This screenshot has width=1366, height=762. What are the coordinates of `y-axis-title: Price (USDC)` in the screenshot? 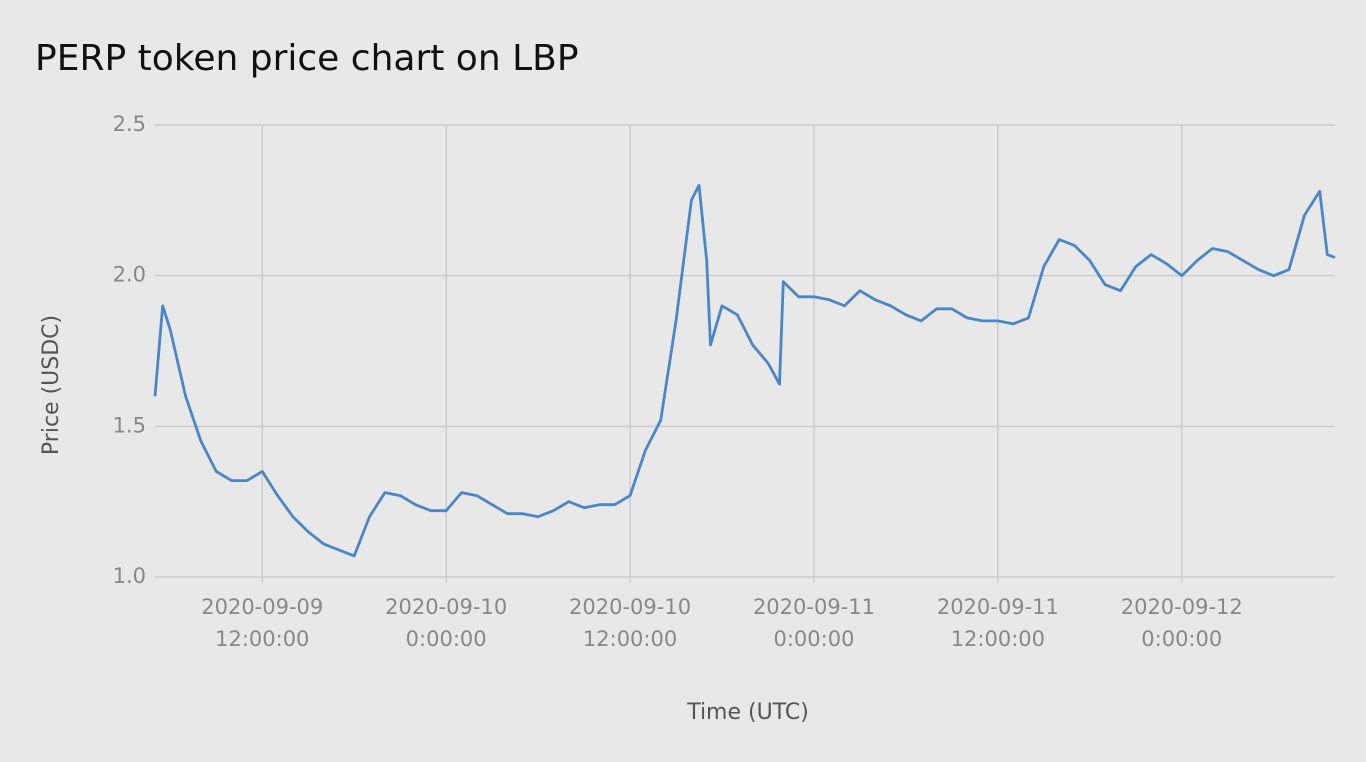 It's located at (51, 385).